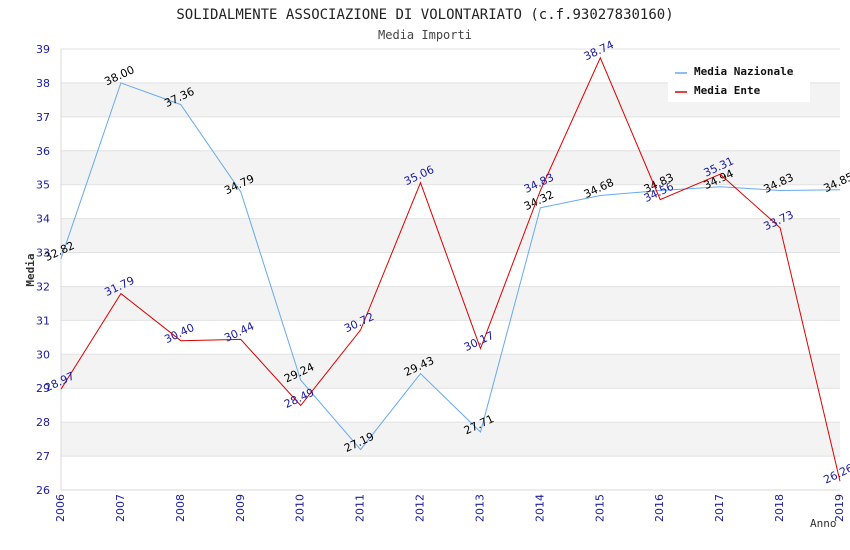 This screenshot has height=550, width=850. I want to click on x-tick-label: 2008, so click(180, 508).